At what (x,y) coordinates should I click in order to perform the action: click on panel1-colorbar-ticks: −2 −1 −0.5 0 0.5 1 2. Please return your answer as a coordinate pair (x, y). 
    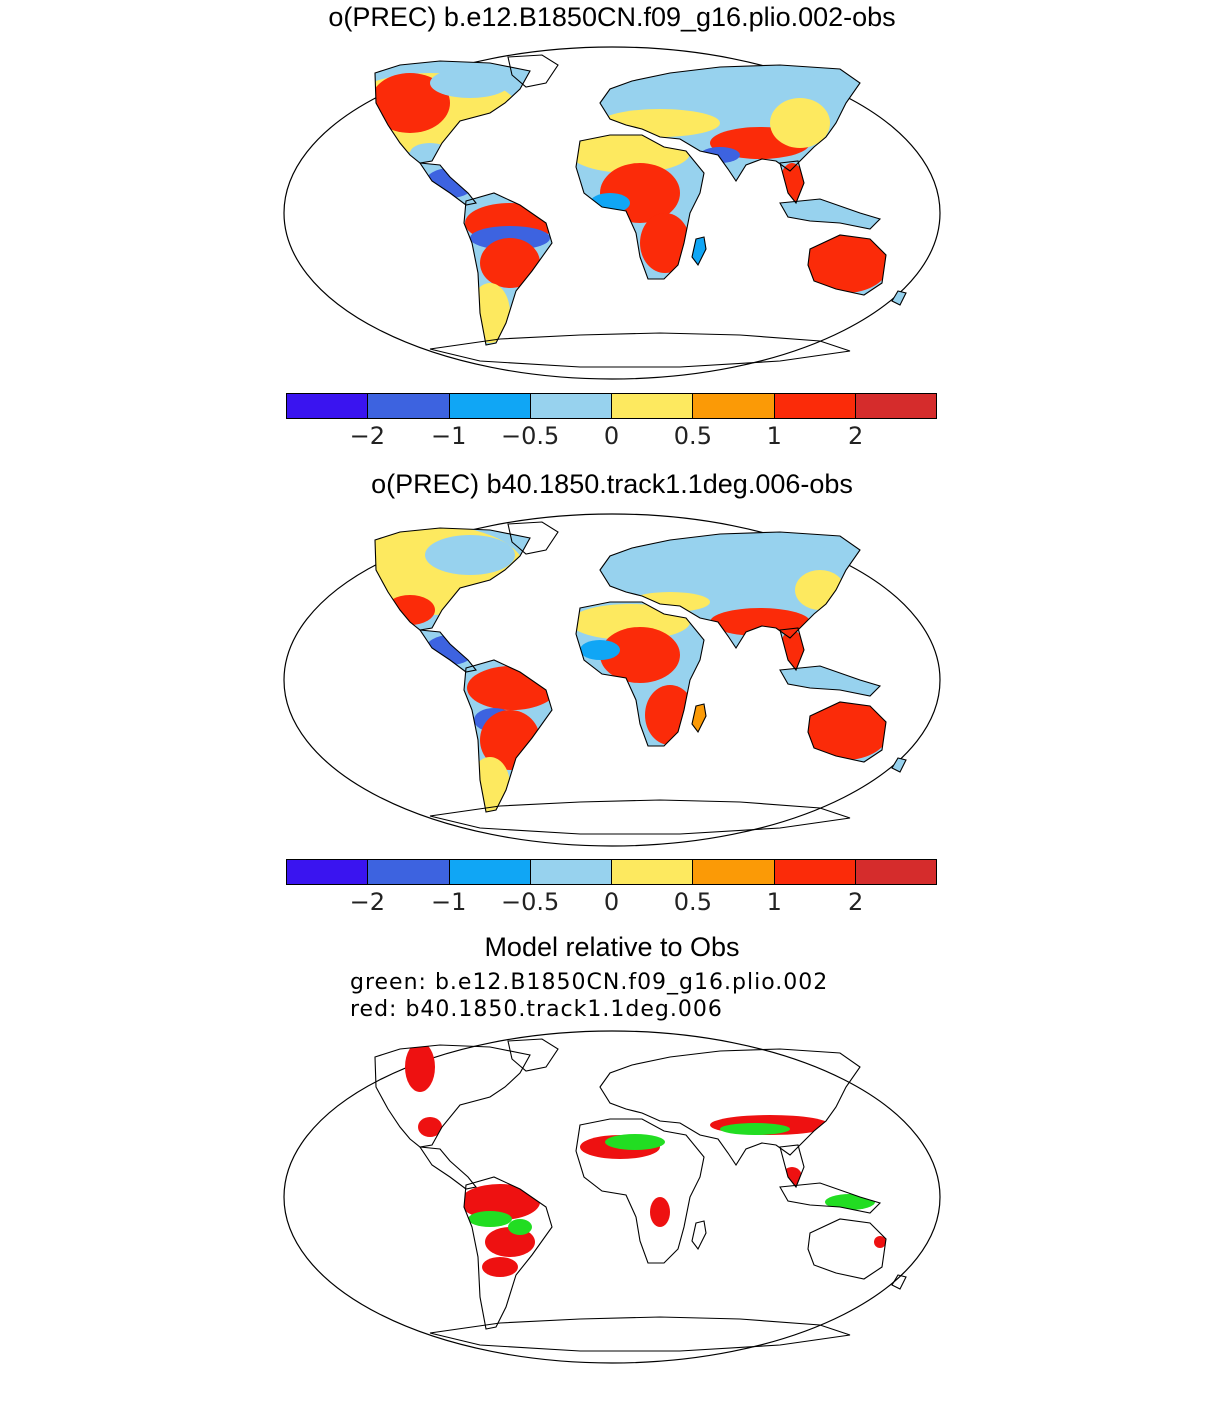
    Looking at the image, I should click on (611, 436).